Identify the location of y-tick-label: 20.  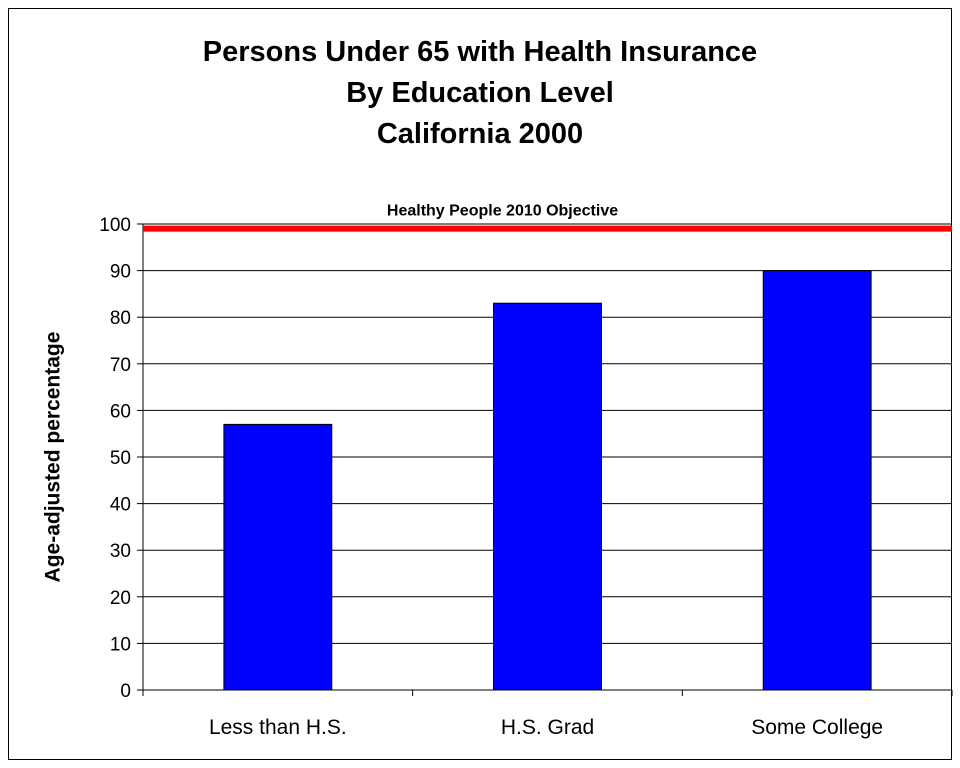
(120, 598).